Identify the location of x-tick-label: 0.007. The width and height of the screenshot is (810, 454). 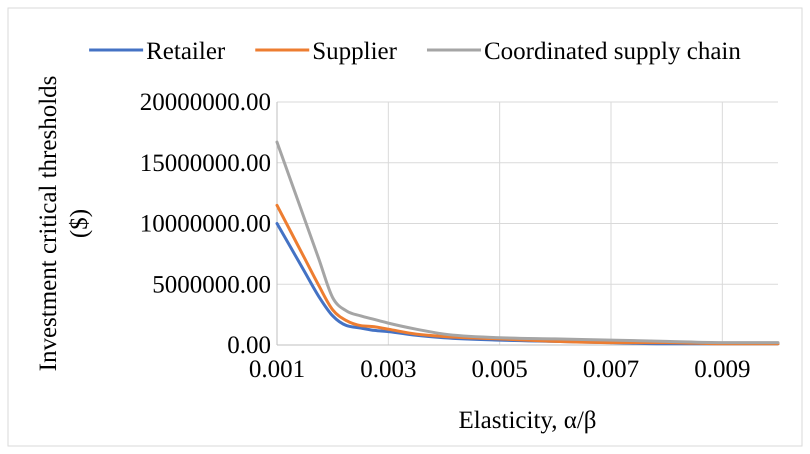
(611, 369).